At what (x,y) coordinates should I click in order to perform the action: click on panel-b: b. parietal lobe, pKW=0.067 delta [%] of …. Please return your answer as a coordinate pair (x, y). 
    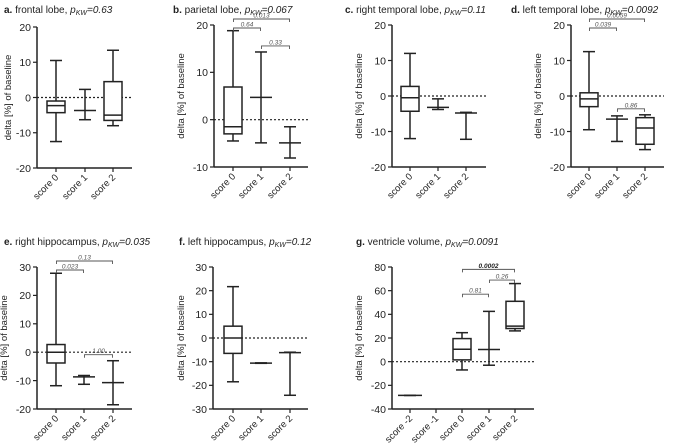
    Looking at the image, I should click on (240, 103).